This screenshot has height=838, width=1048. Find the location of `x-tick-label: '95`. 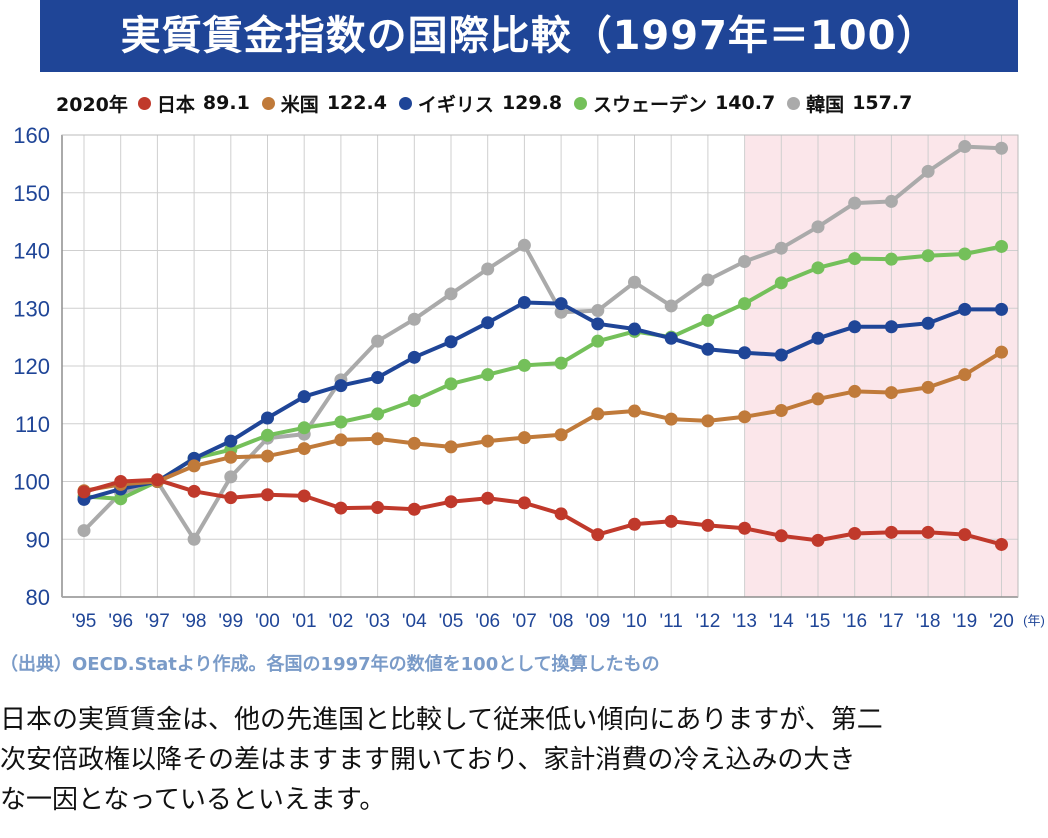

x-tick-label: '95 is located at coordinates (84, 621).